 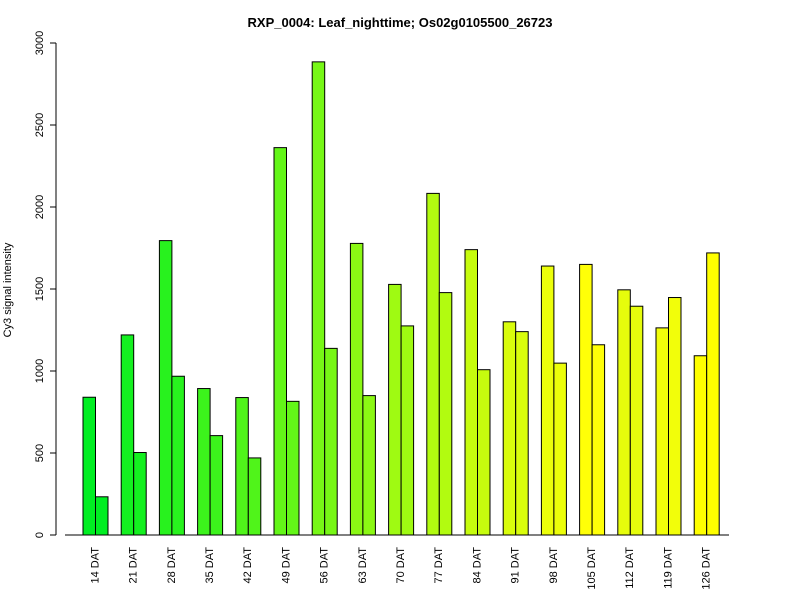 What do you see at coordinates (630, 568) in the screenshot?
I see `x-tick-label: 112 DAT` at bounding box center [630, 568].